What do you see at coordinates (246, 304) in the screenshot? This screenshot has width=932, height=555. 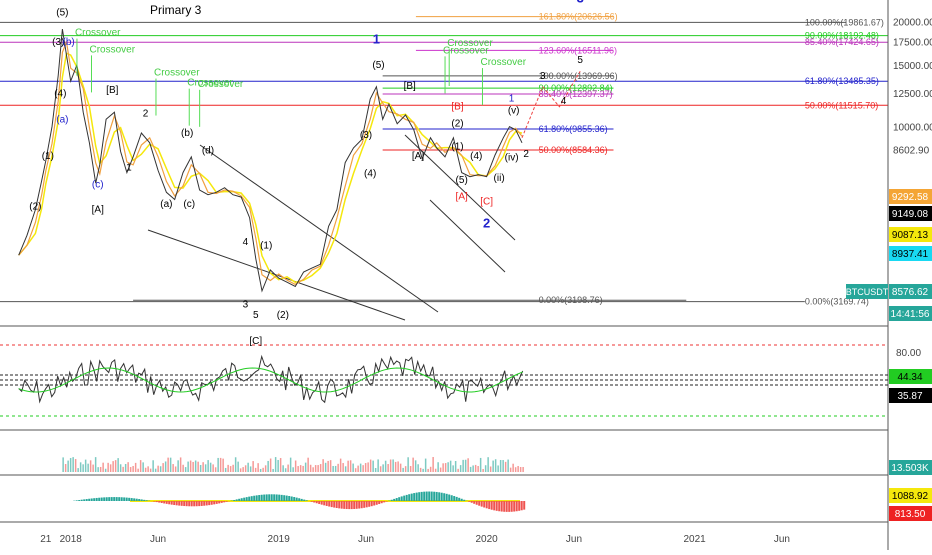 I see `wave-label: 3` at bounding box center [246, 304].